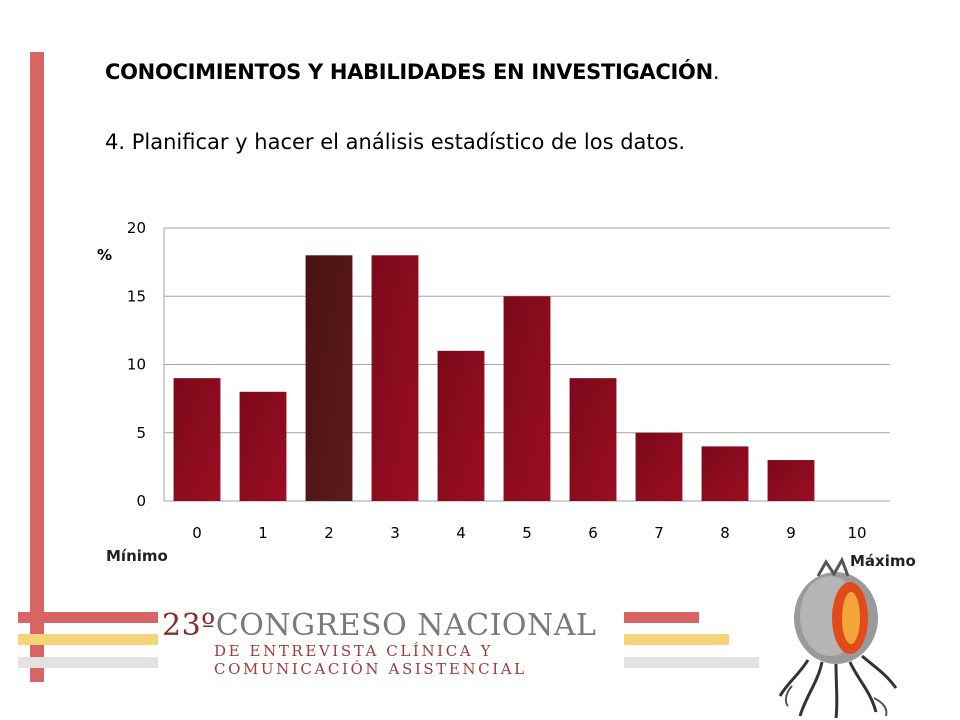  Describe the element at coordinates (329, 533) in the screenshot. I see `x-tick-label: 2` at that location.